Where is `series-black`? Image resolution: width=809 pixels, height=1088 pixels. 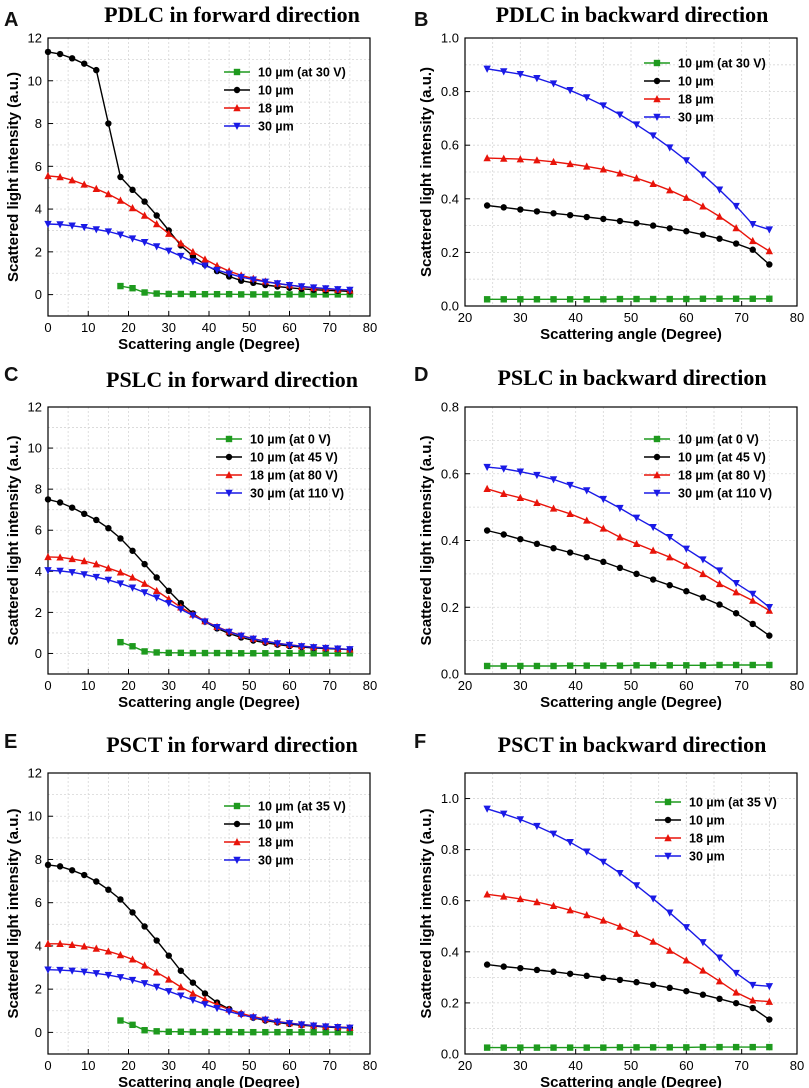
series-black is located at coordinates (199, 574).